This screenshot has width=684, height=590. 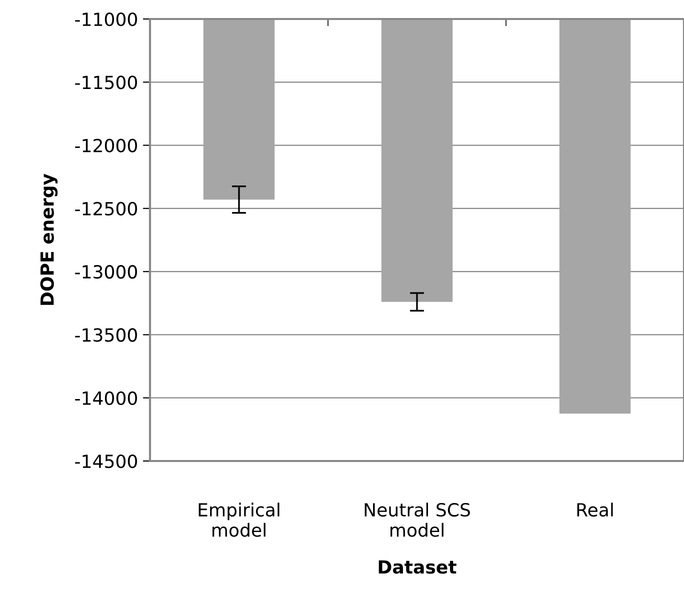 I want to click on y-tick-label: -13500, so click(x=106, y=335).